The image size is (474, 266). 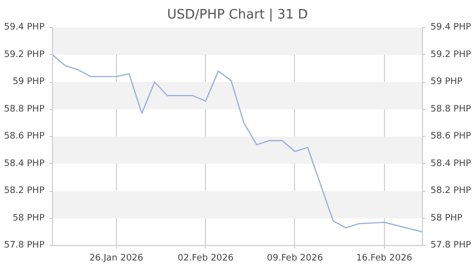 What do you see at coordinates (451, 109) in the screenshot?
I see `y2-tick-label: 58.8 PHP` at bounding box center [451, 109].